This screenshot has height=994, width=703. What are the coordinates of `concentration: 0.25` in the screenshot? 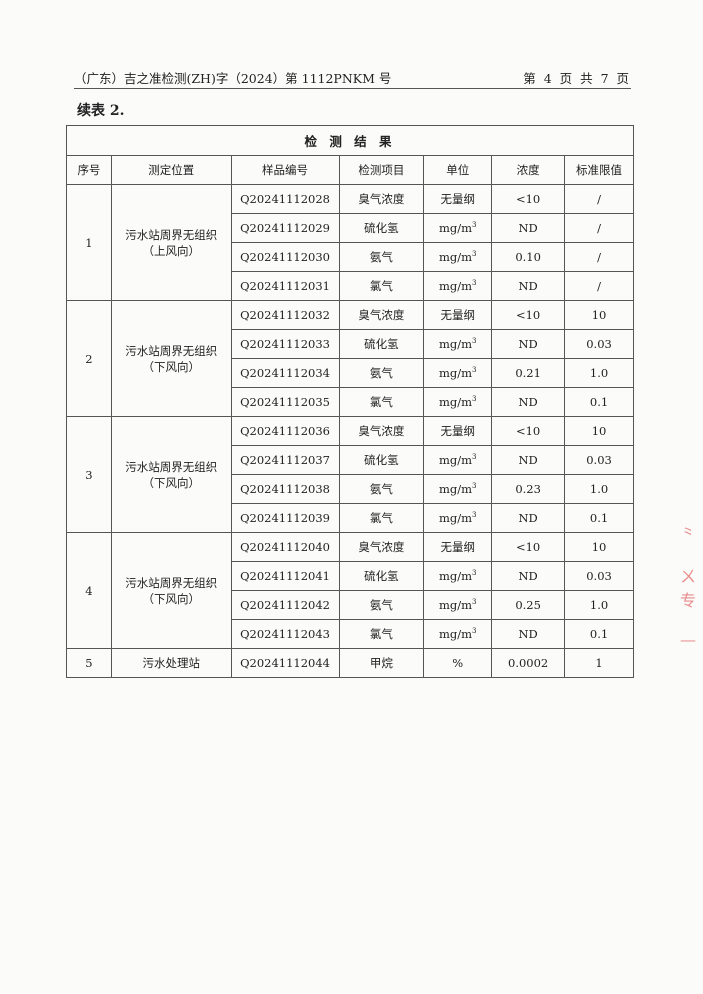 It's located at (528, 605).